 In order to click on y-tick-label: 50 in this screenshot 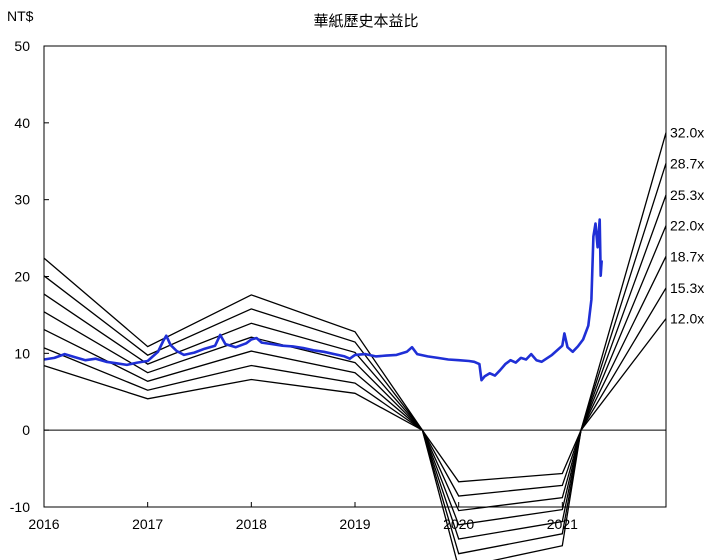, I will do `click(22, 46)`.